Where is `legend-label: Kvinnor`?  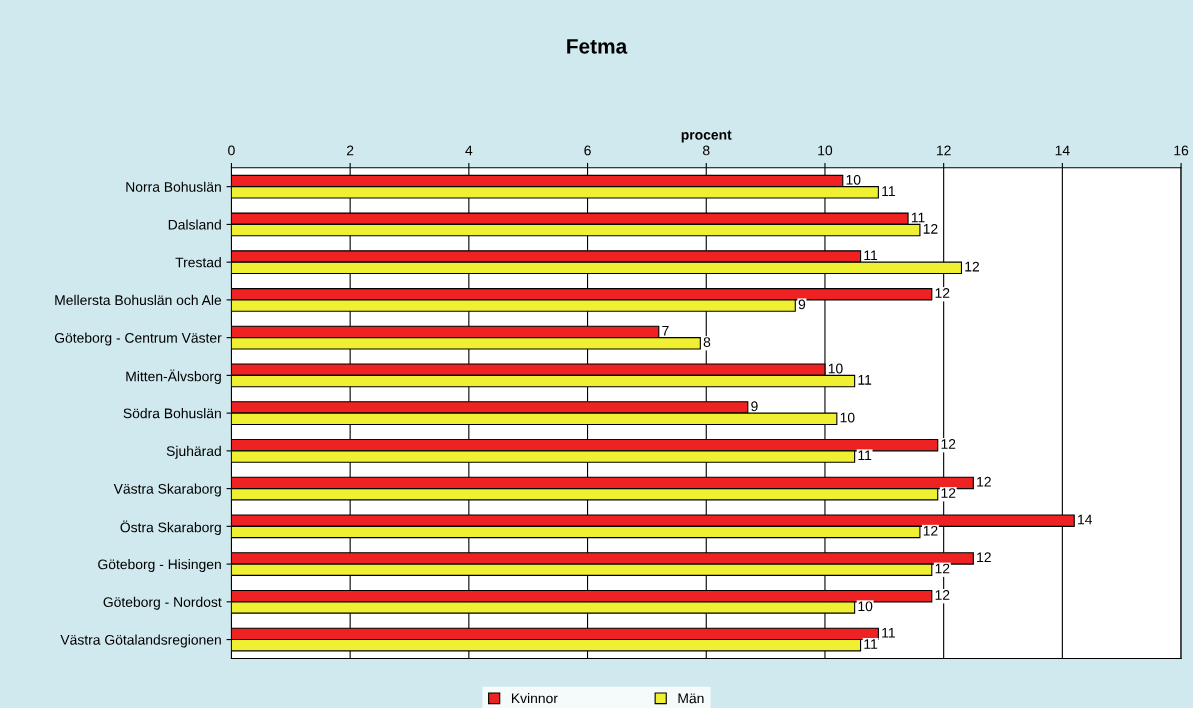 legend-label: Kvinnor is located at coordinates (534, 698).